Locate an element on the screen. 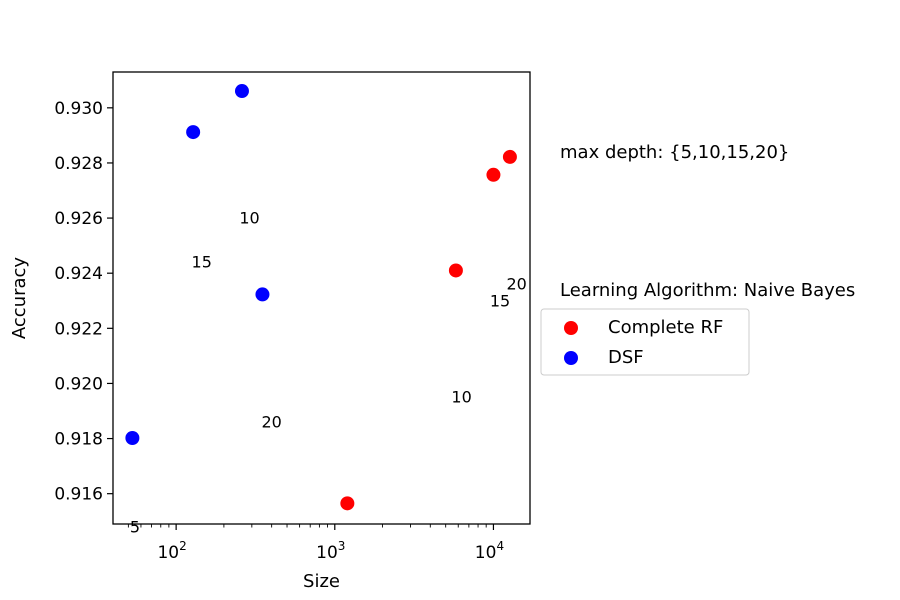  y-tick-label: 0.920 is located at coordinates (78, 384).